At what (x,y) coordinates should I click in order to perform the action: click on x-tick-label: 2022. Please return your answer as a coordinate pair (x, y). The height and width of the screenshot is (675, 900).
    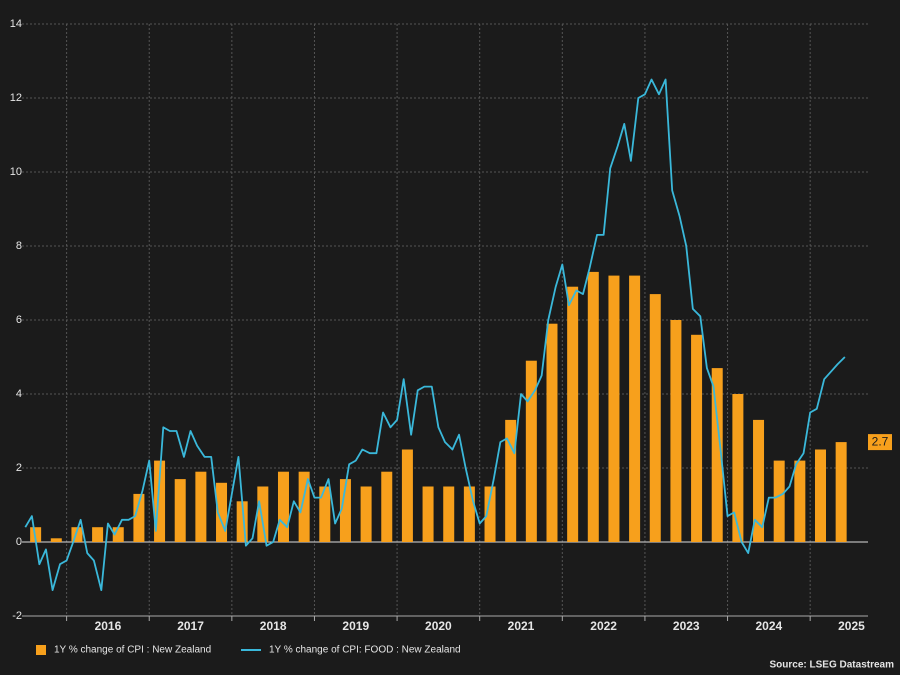
    Looking at the image, I should click on (603, 626).